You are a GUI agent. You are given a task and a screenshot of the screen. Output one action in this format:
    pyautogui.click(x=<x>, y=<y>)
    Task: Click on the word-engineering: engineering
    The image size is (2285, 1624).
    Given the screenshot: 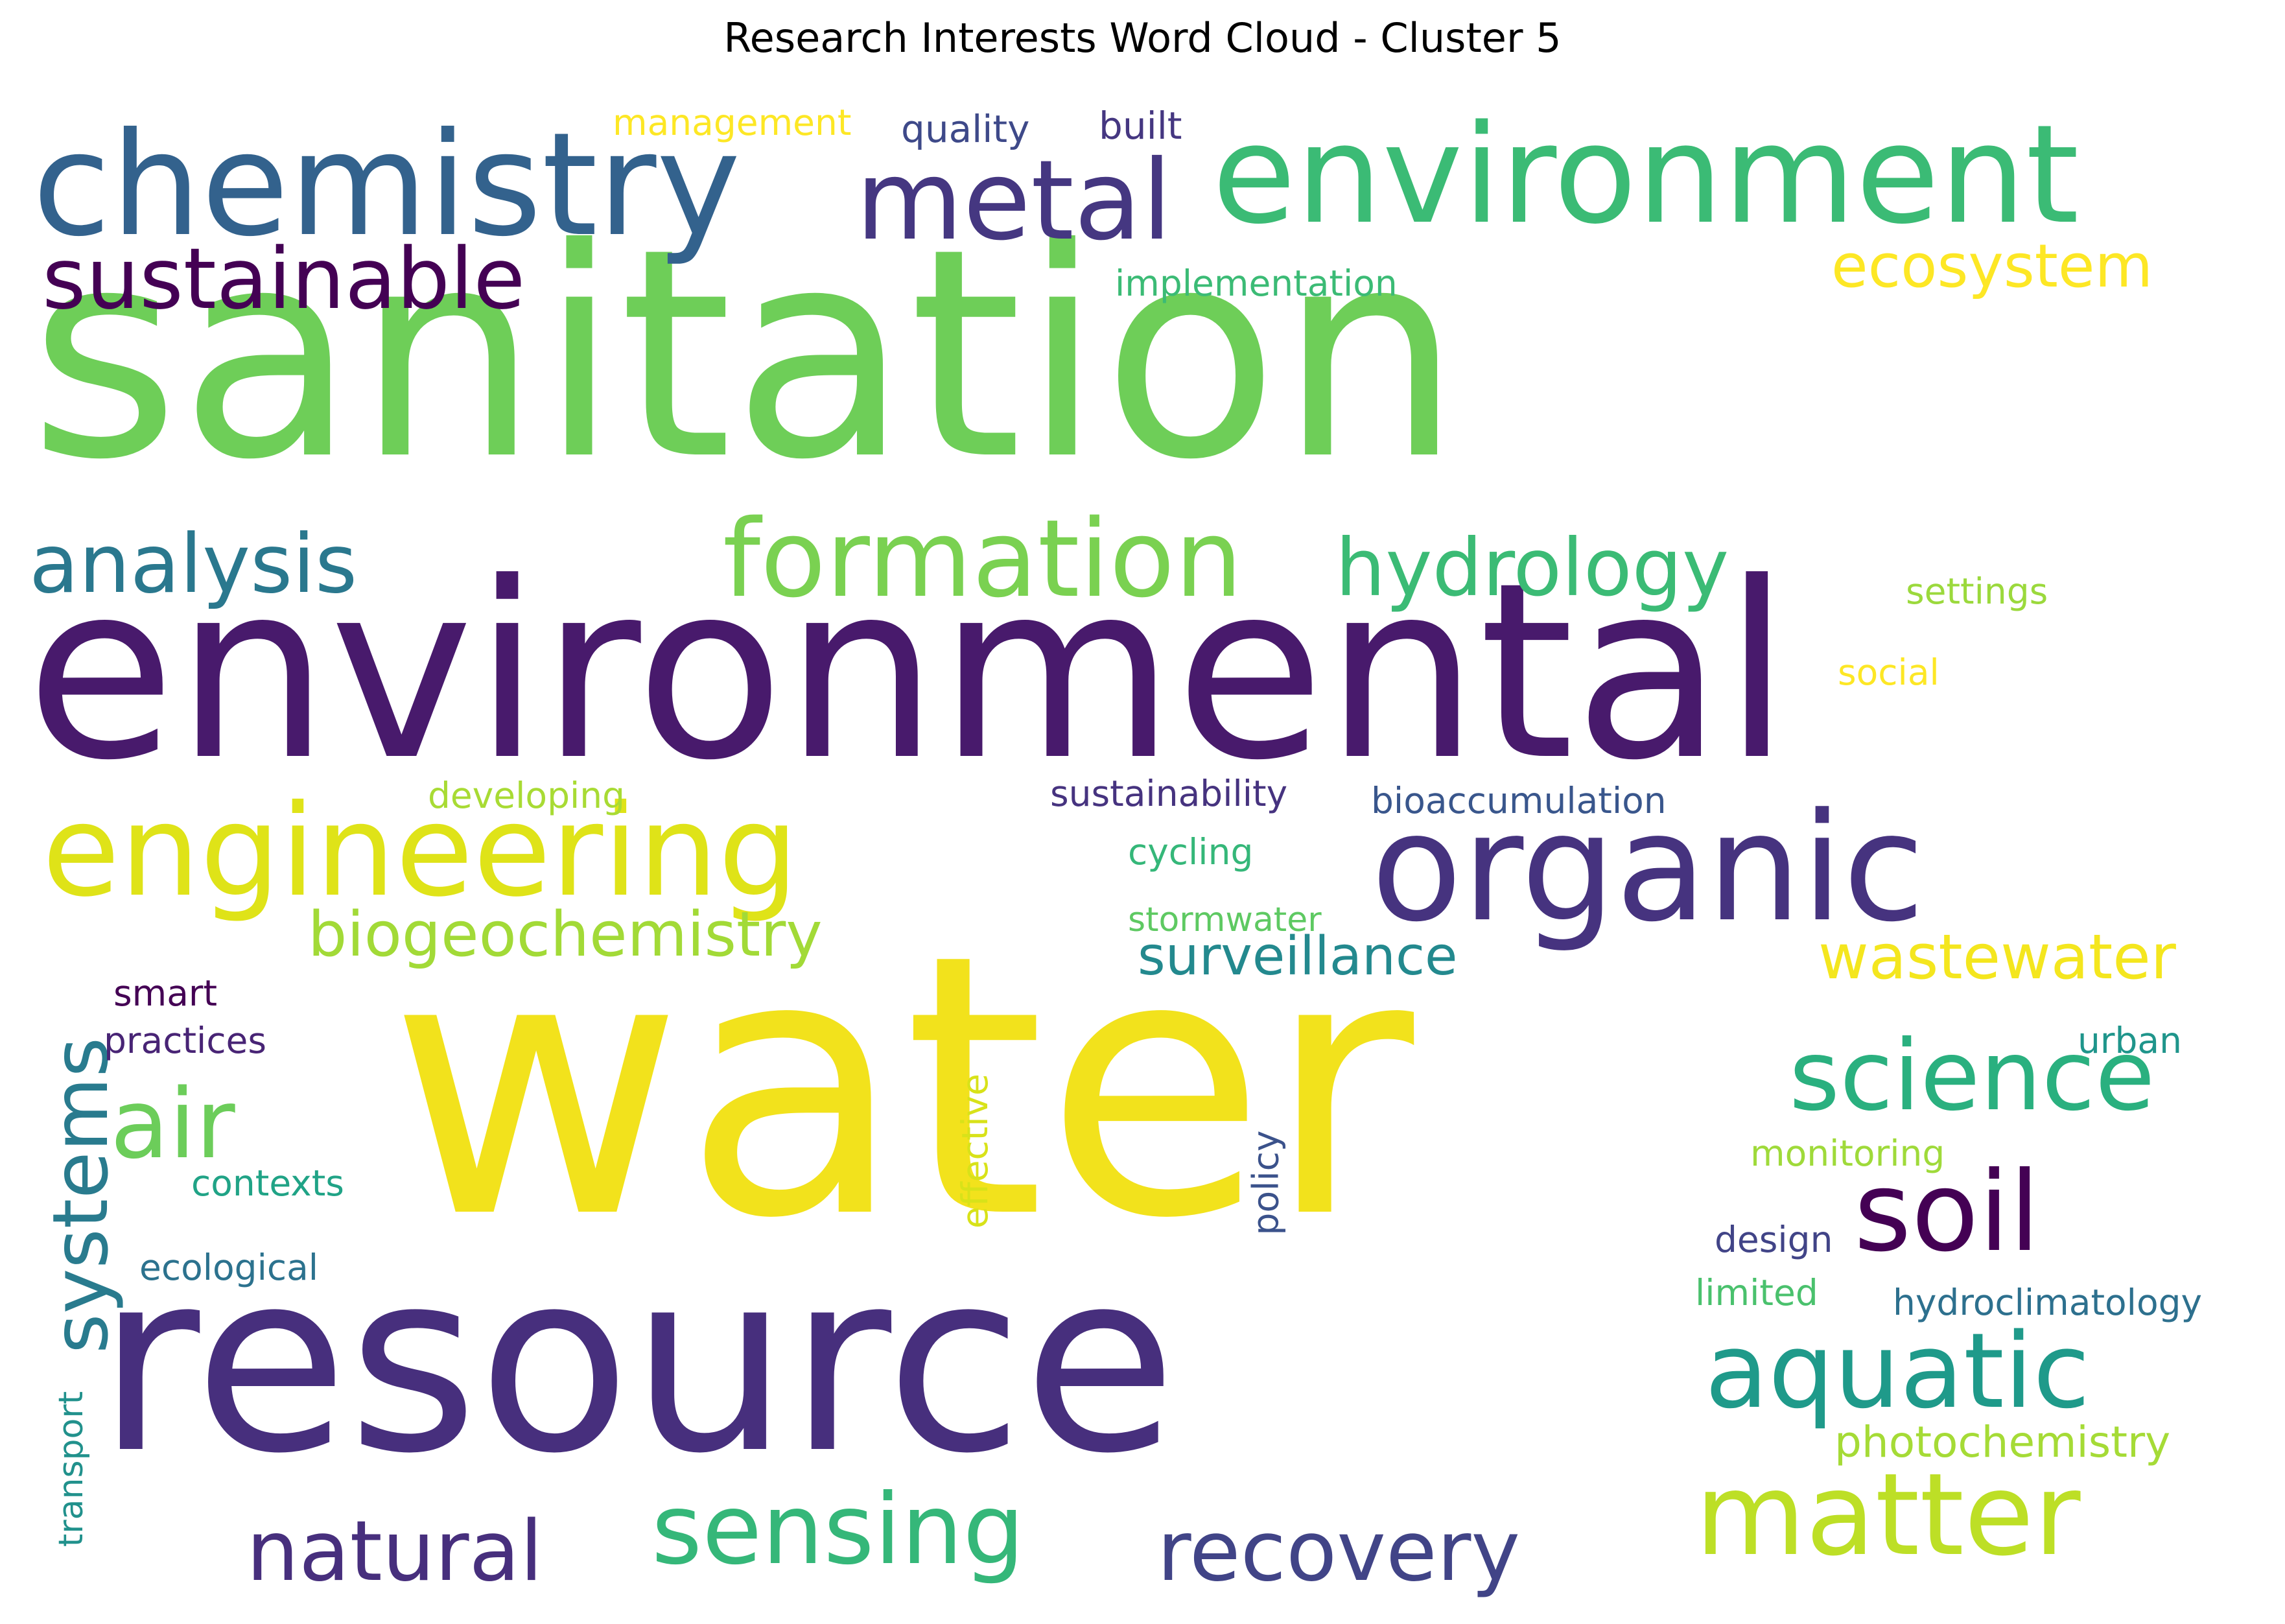 What is the action you would take?
    pyautogui.click(x=421, y=851)
    